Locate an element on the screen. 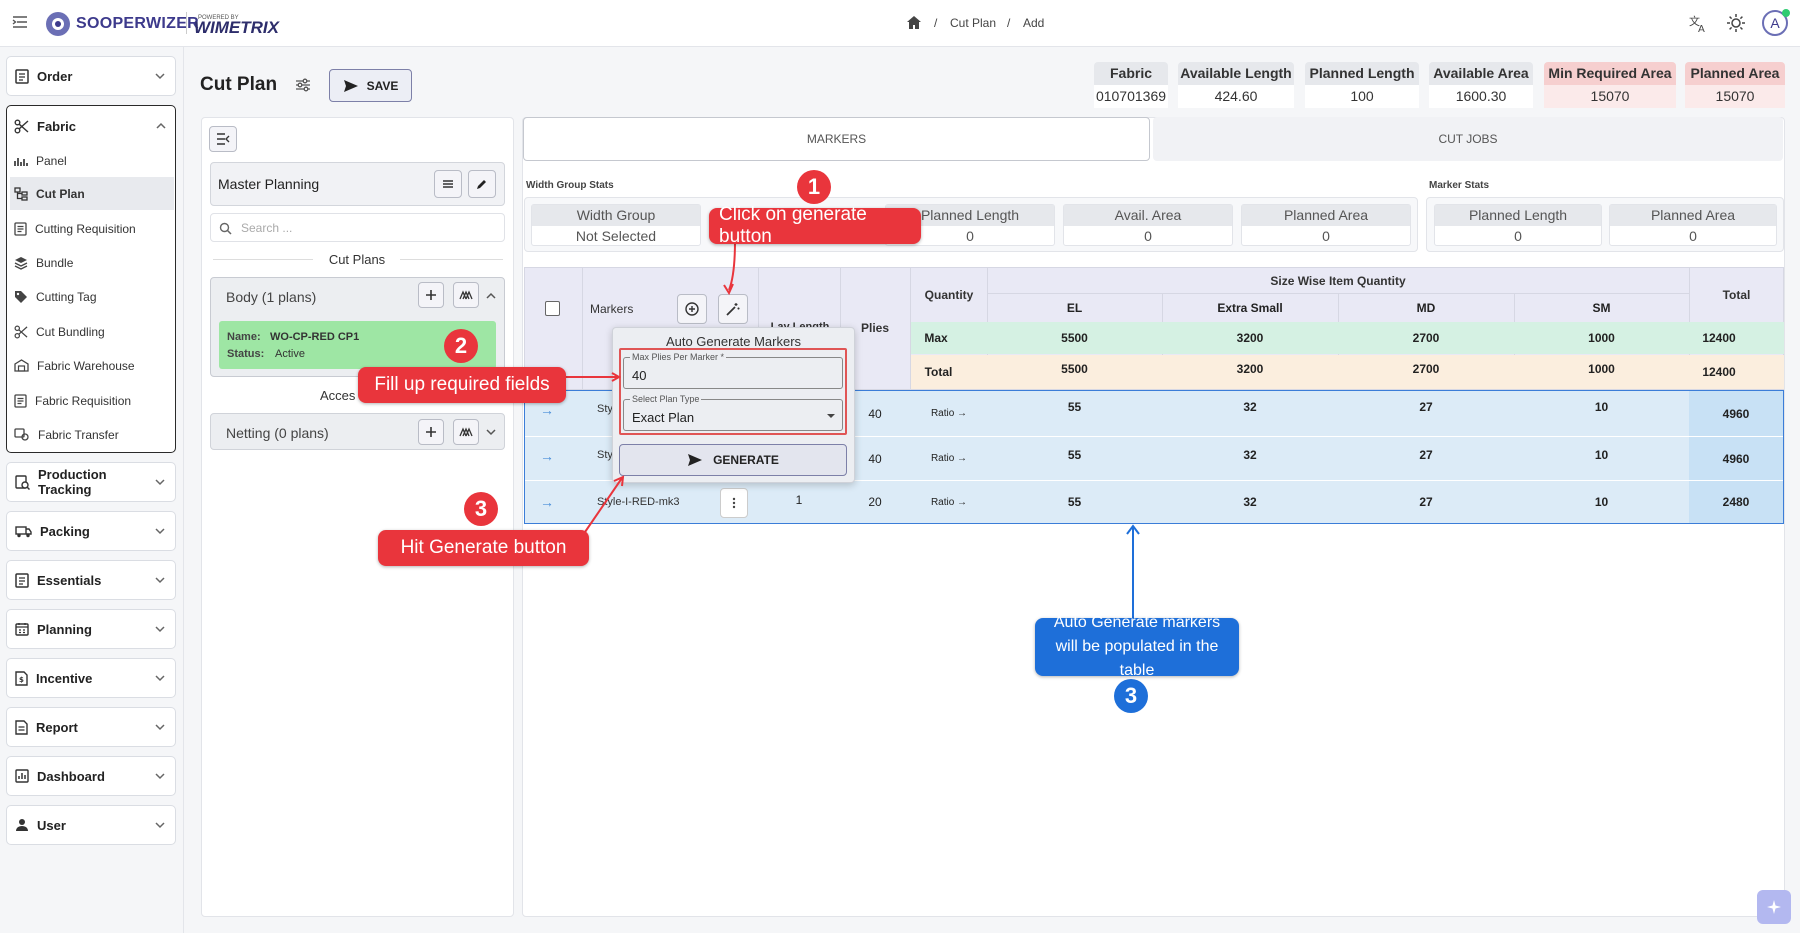  tab-cut-jobs: CUT JOBS is located at coordinates (1468, 139).